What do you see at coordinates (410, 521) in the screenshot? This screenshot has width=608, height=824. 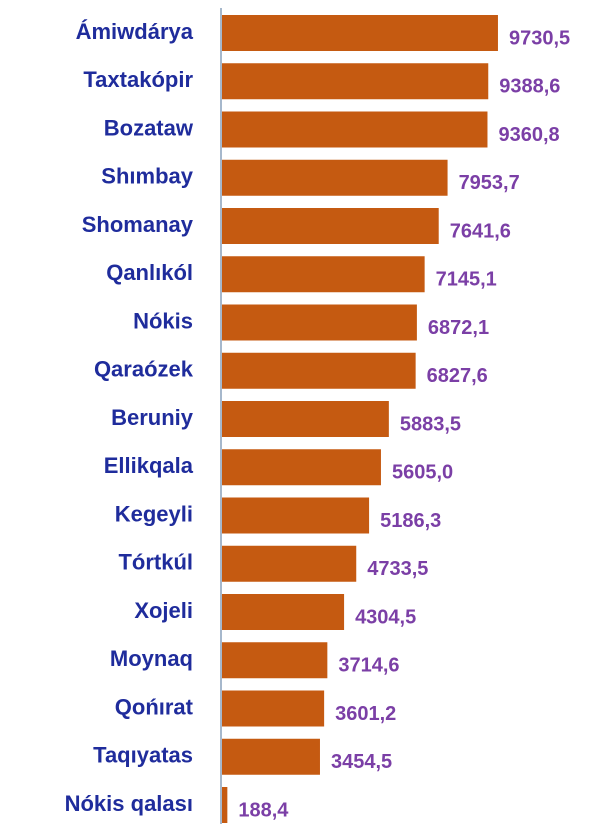 I see `value-label: 5186,3` at bounding box center [410, 521].